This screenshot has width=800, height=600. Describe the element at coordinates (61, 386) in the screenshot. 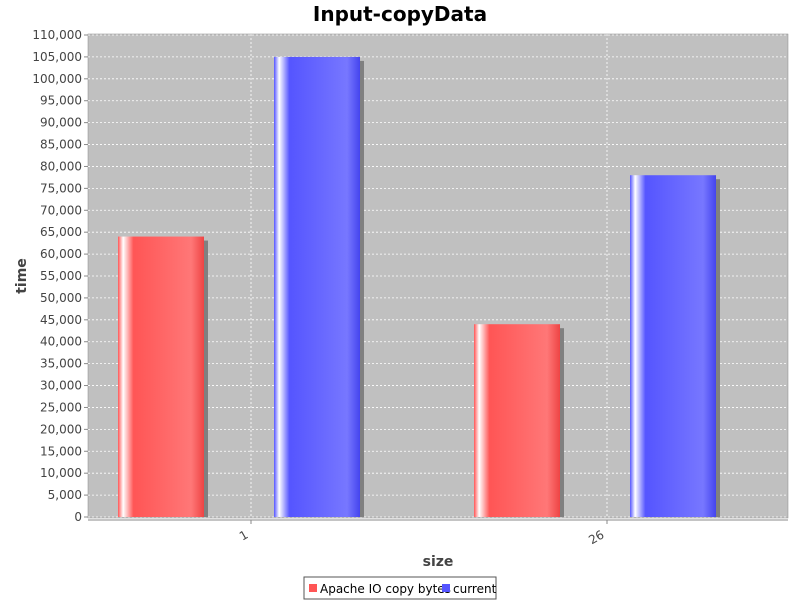

I see `y-tick-label: 30,000` at that location.